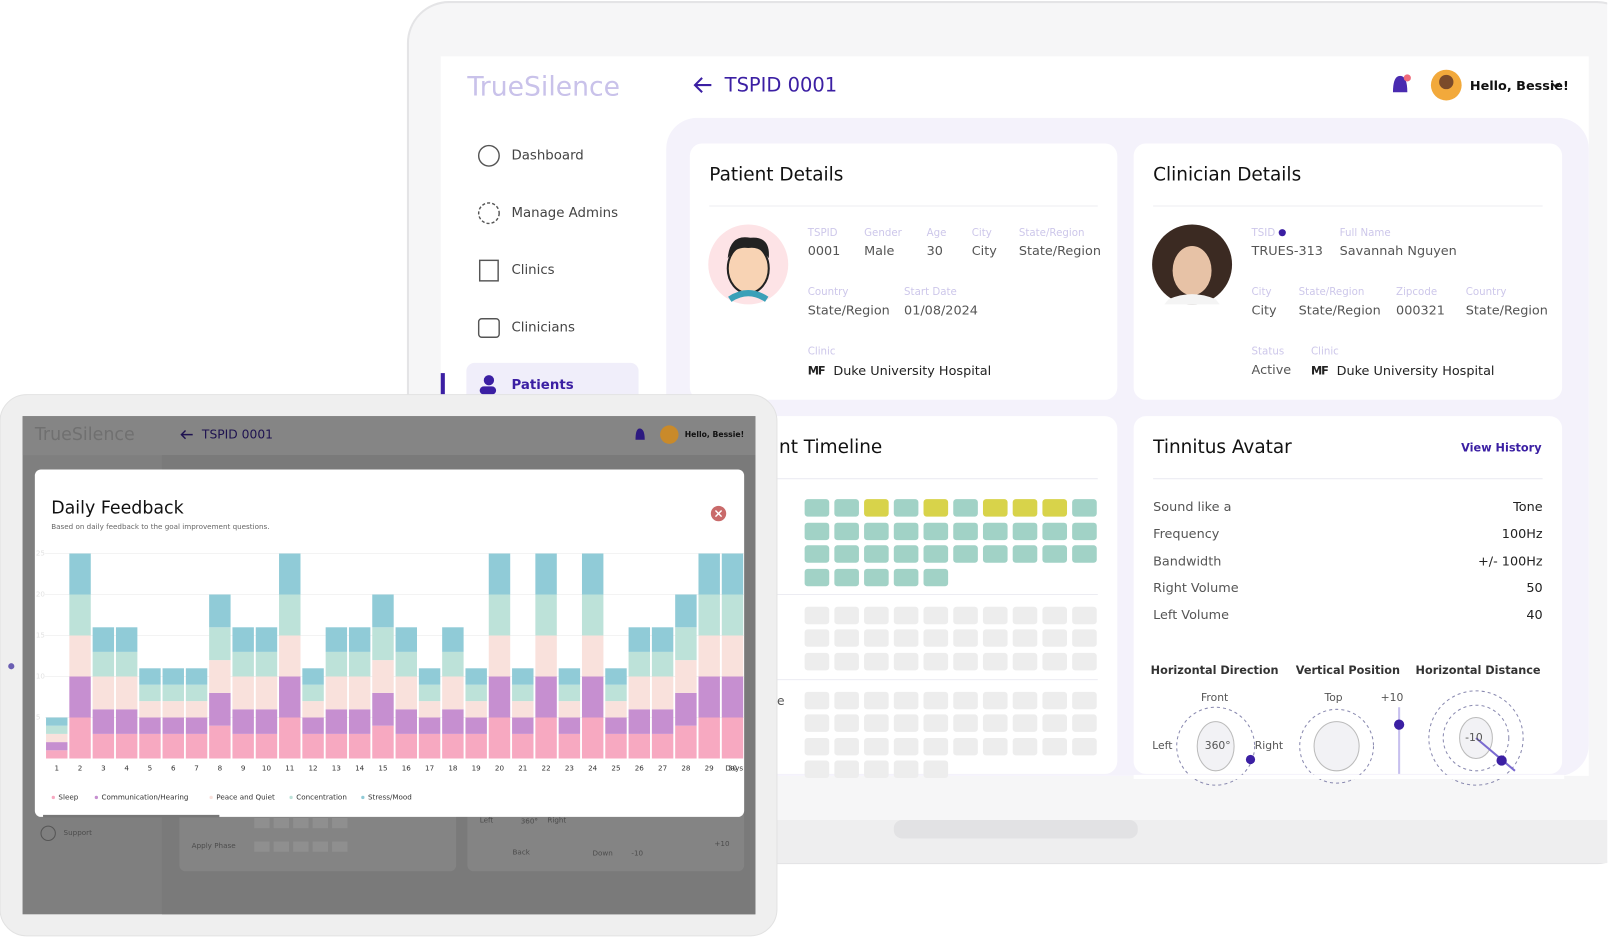 The image size is (1608, 938). Describe the element at coordinates (543, 328) in the screenshot. I see `nav-item: Clinicians` at that location.